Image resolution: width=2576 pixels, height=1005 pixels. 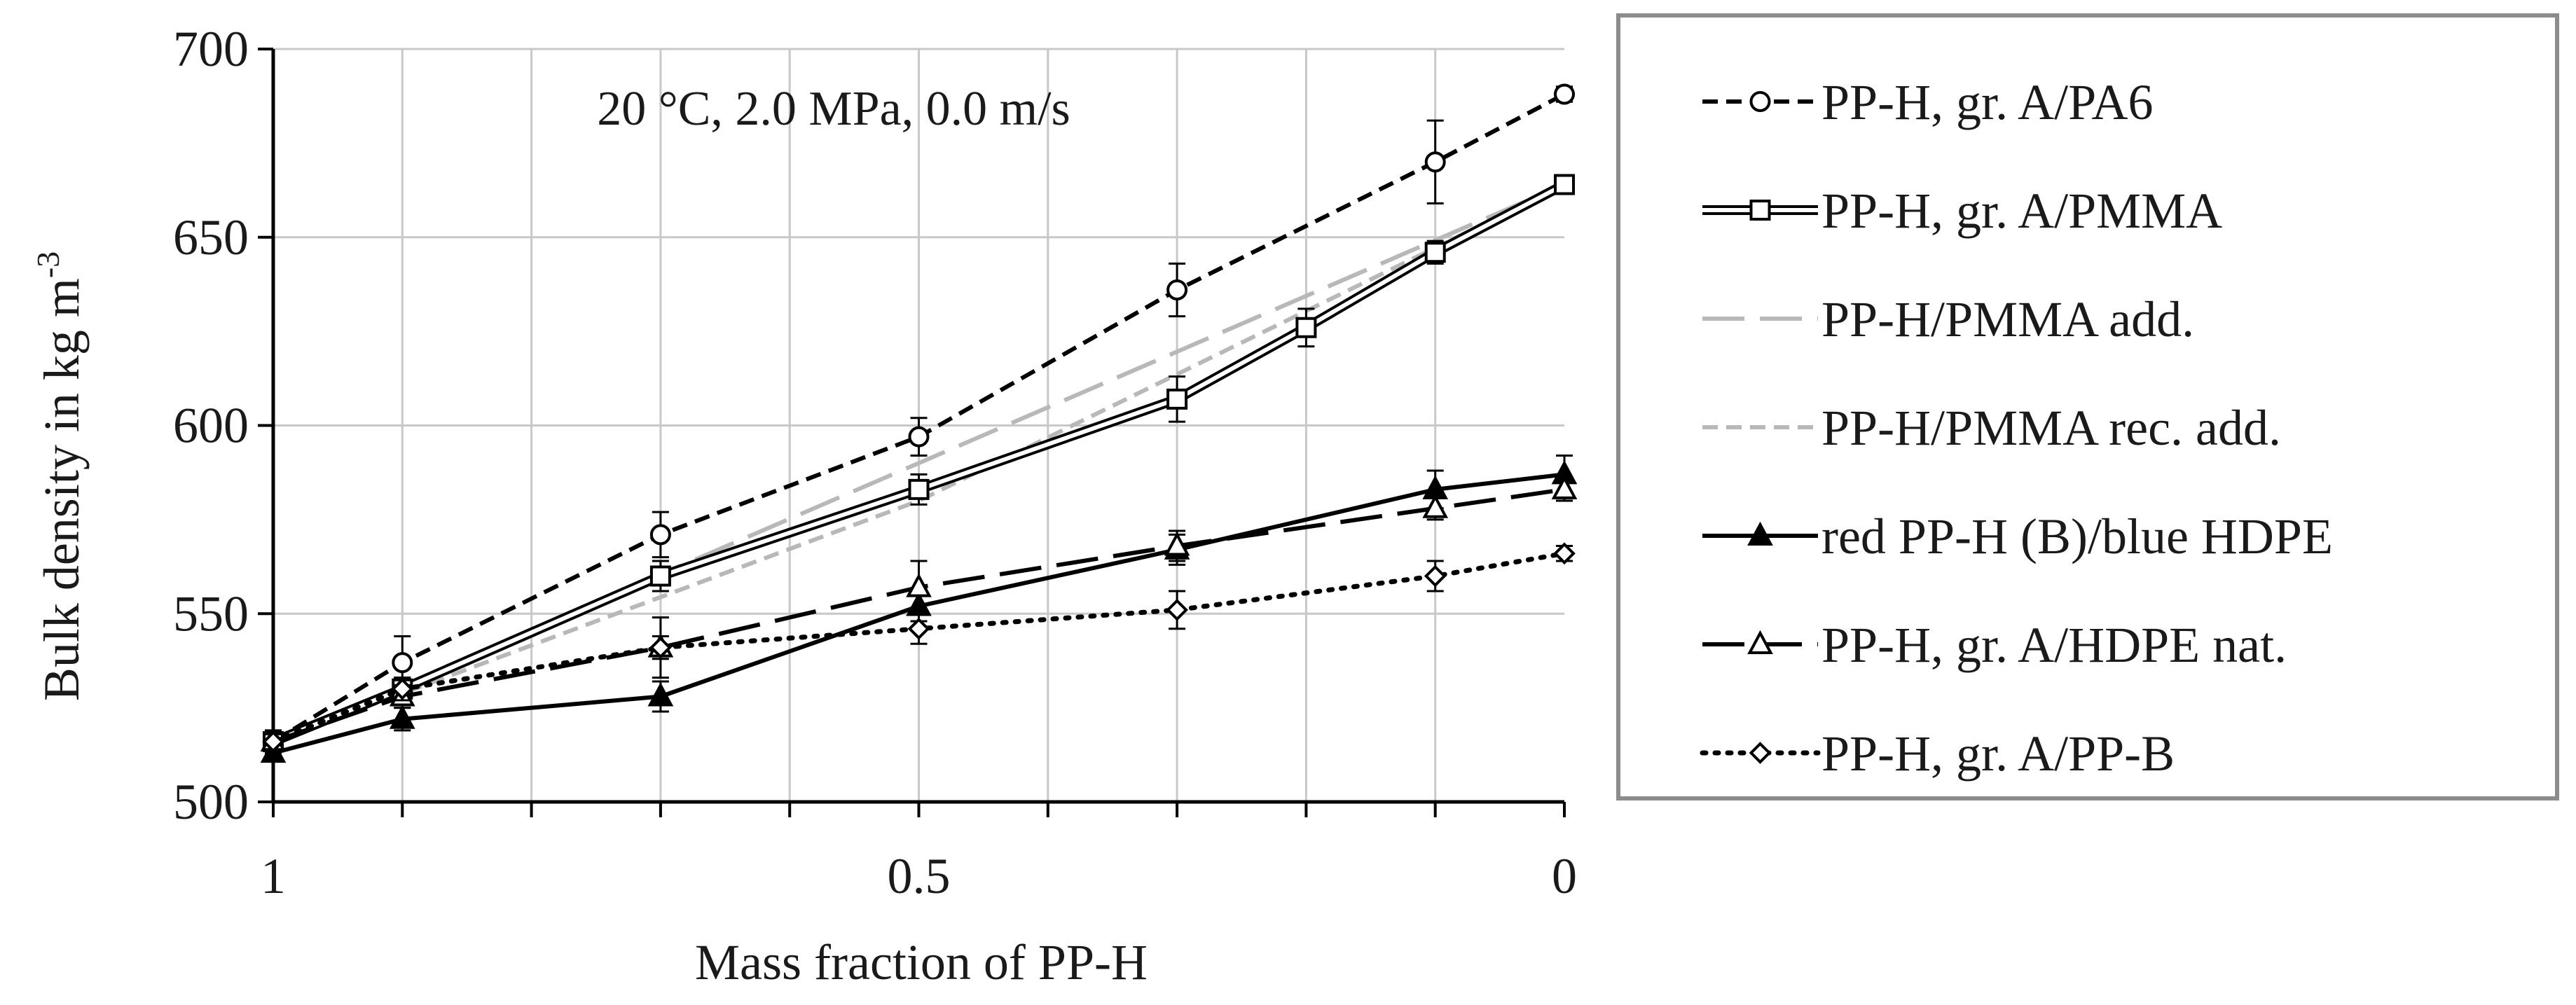 What do you see at coordinates (211, 426) in the screenshot?
I see `y-tick-label: 600` at bounding box center [211, 426].